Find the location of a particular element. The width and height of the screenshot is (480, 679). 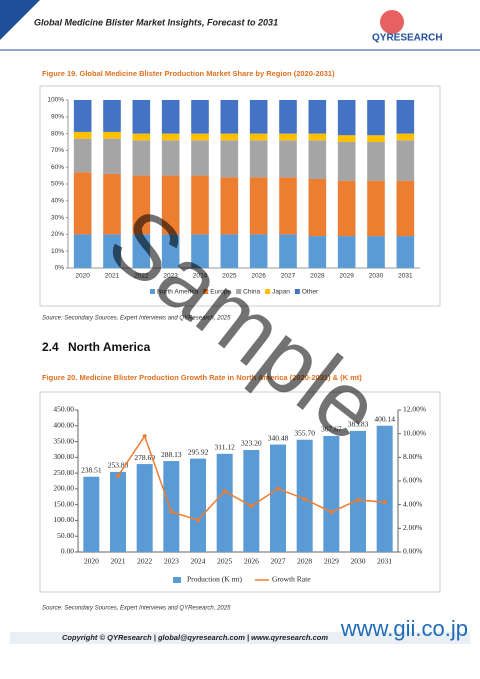

legend-label: China is located at coordinates (251, 292).